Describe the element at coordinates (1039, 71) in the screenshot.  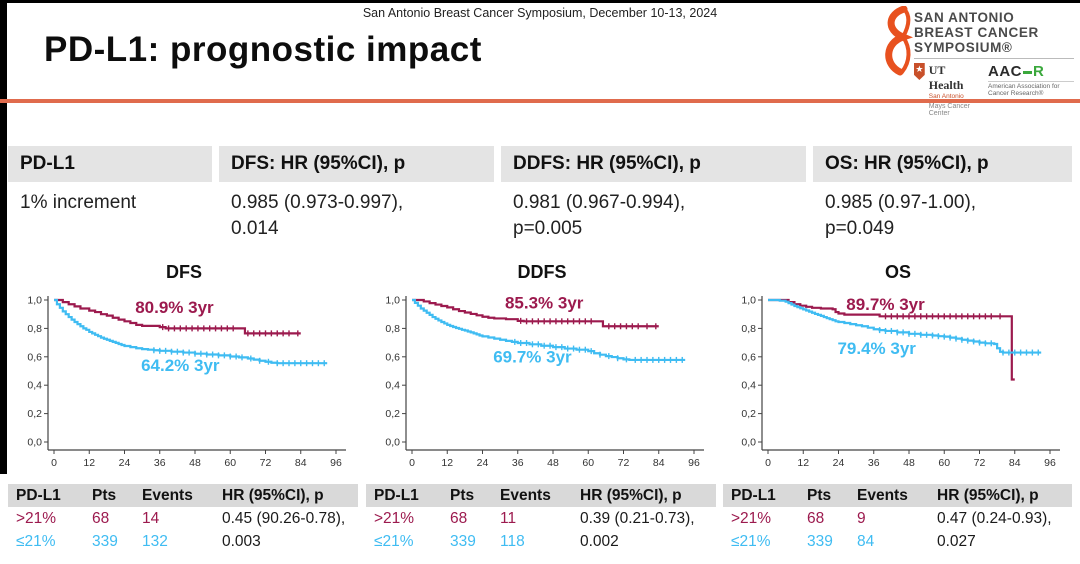
I see `aacr-name-right: R` at that location.